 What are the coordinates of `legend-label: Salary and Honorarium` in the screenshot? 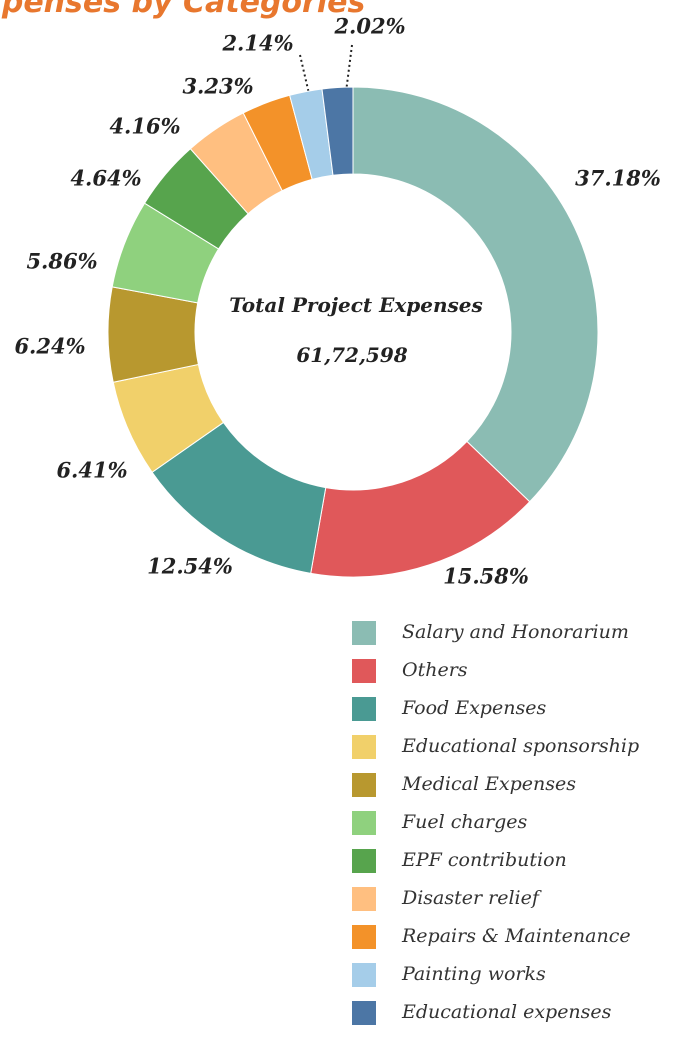 It's located at (515, 632).